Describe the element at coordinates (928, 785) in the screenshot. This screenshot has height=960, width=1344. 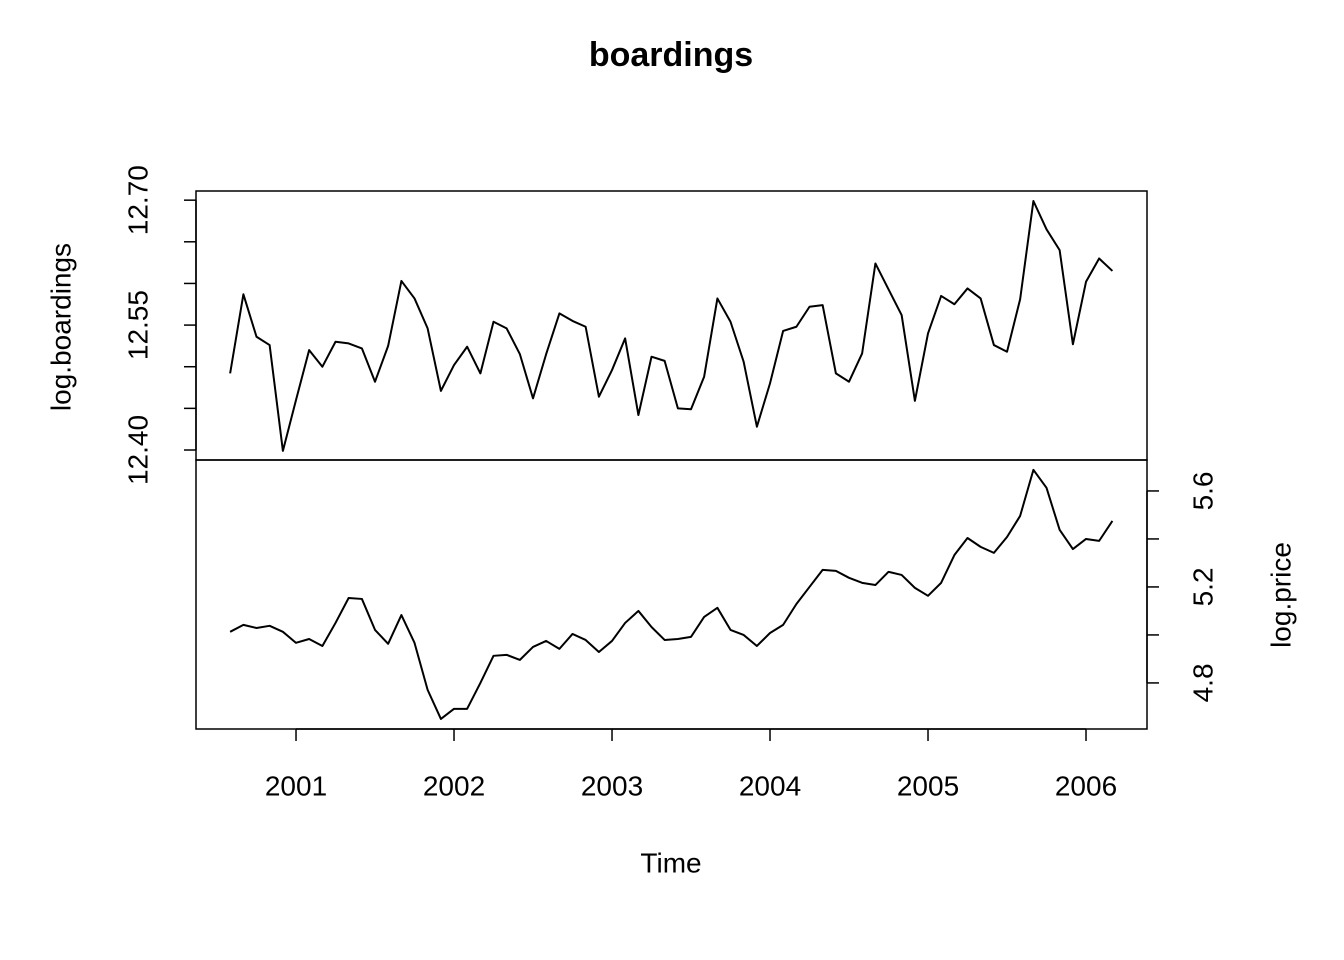
I see `x-tick-label: 2005` at that location.